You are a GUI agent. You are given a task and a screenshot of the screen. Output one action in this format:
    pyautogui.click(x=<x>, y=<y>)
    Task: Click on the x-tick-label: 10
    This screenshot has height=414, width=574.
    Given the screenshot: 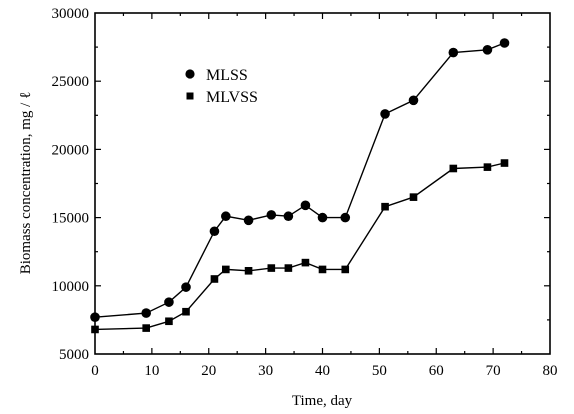 What is the action you would take?
    pyautogui.click(x=151, y=371)
    